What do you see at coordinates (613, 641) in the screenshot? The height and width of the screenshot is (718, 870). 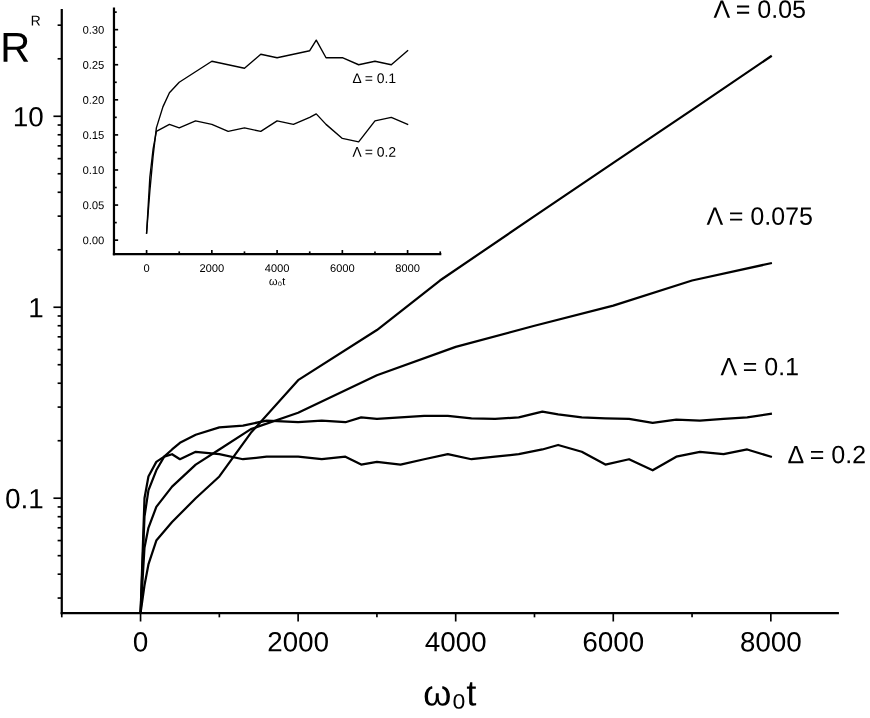 I see `x-tick-label: 6000` at bounding box center [613, 641].